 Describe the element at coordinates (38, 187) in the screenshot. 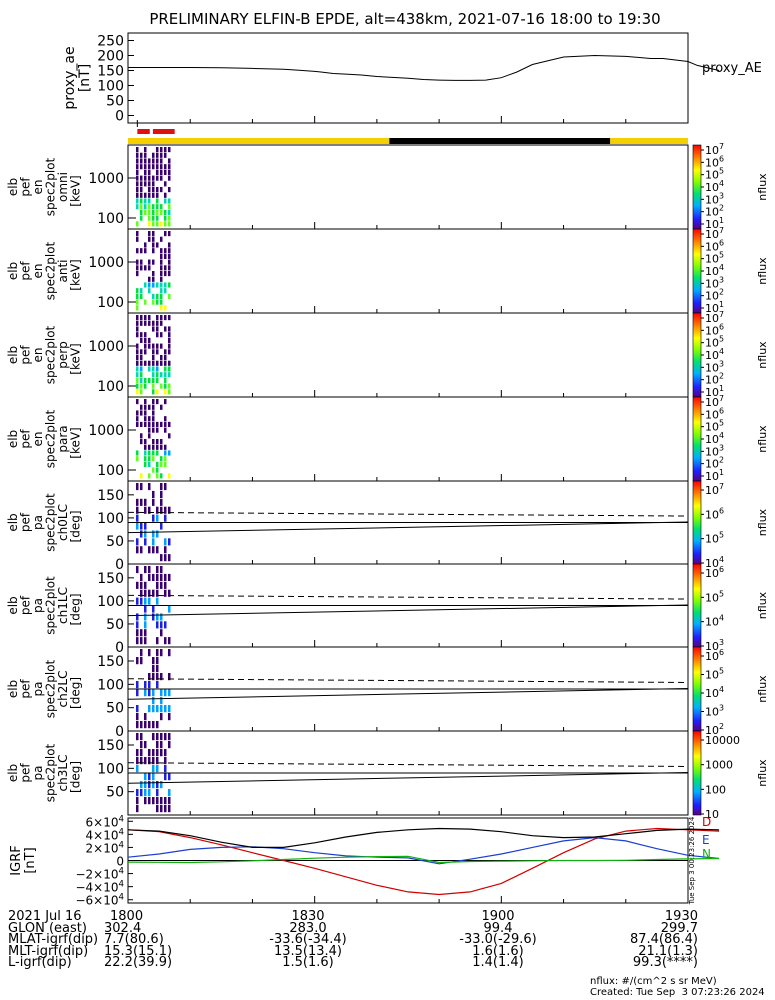

I see `y-axis-label: en` at that location.